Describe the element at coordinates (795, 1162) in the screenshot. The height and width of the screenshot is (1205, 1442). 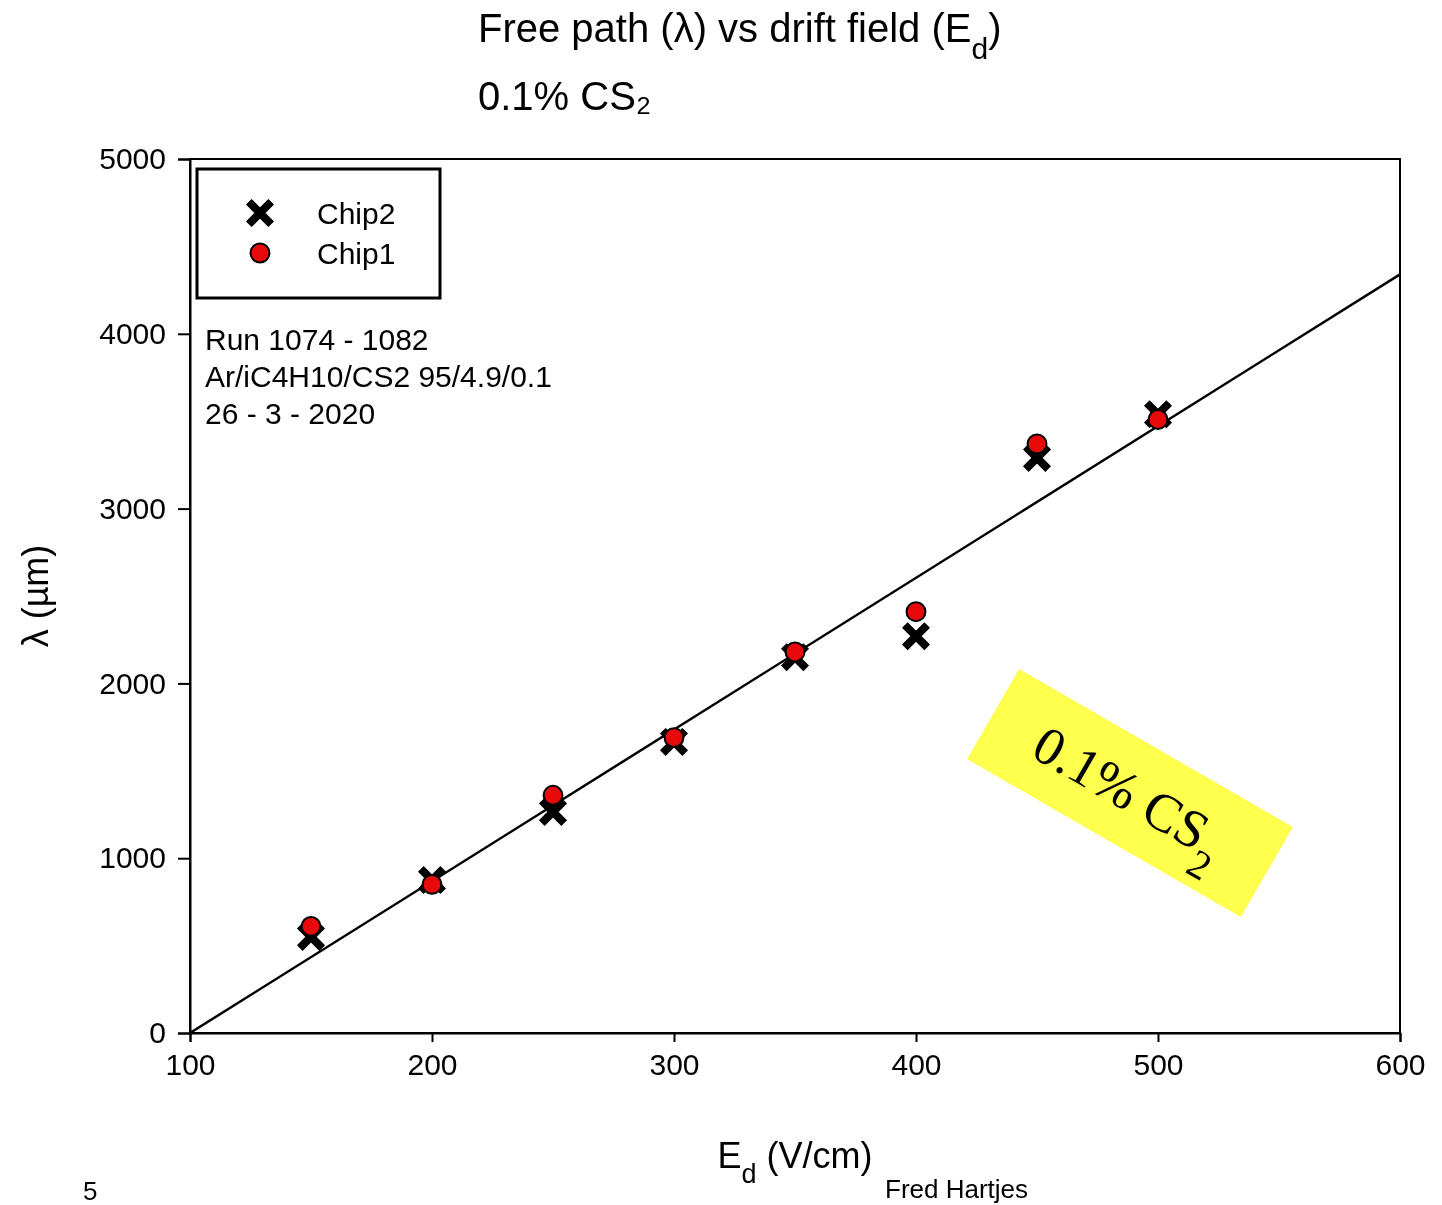
I see `x-axis-title: E$_{d}$ (V/cm)` at that location.